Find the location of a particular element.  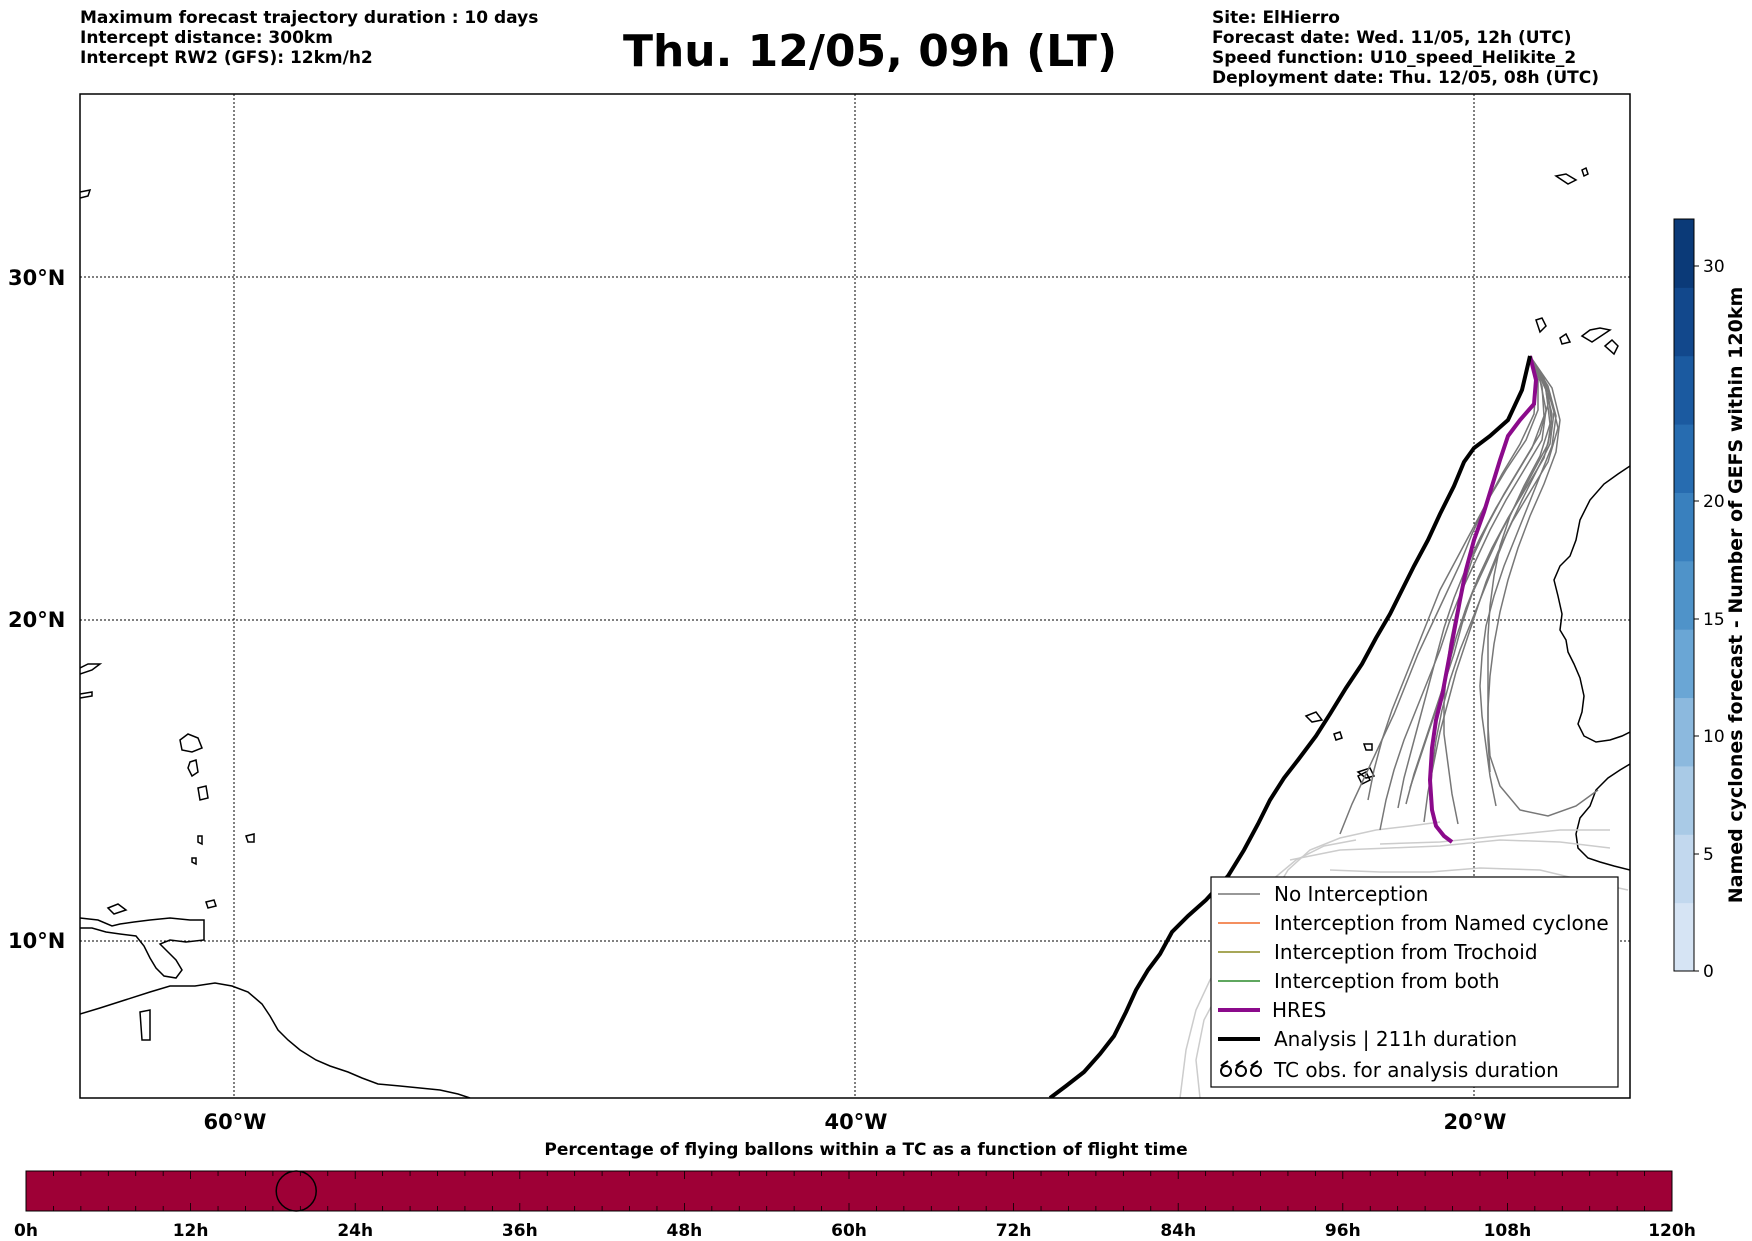

island-a is located at coordinates (86, 695).